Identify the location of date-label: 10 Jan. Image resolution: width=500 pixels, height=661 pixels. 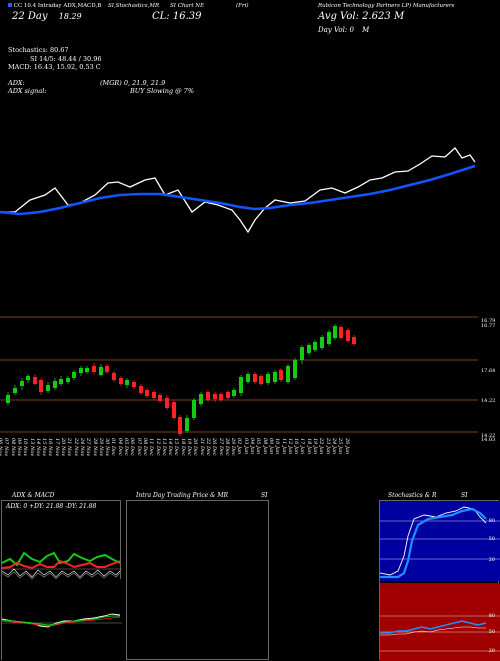
(277, 446).